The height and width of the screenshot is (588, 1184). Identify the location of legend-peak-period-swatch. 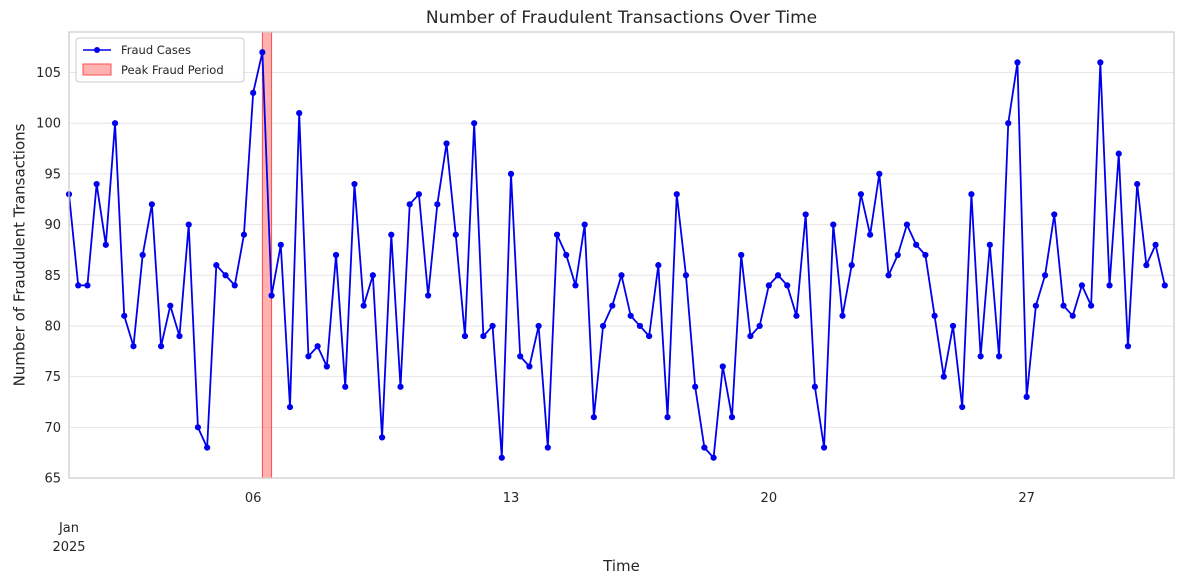
(97, 69).